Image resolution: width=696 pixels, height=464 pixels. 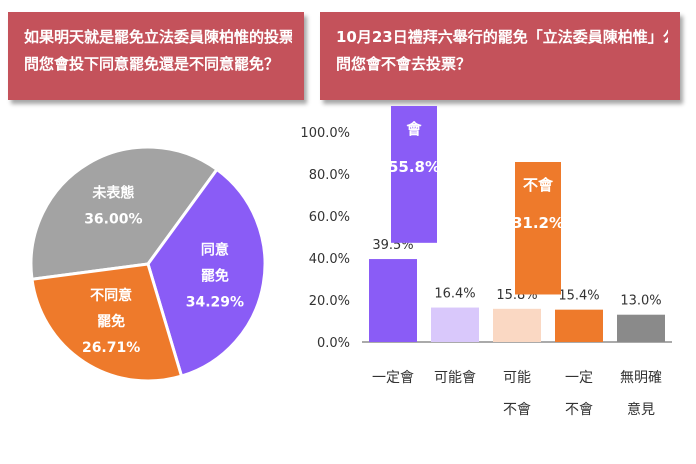 What do you see at coordinates (640, 301) in the screenshot?
I see `bar-value-label: 13.0%` at bounding box center [640, 301].